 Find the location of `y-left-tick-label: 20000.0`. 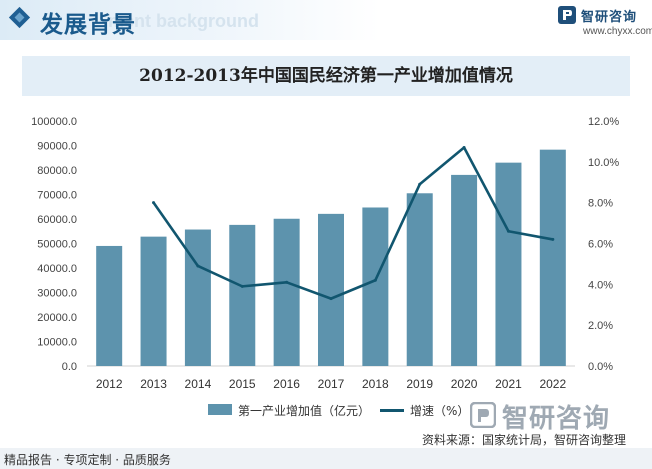

y-left-tick-label: 20000.0 is located at coordinates (57, 318).